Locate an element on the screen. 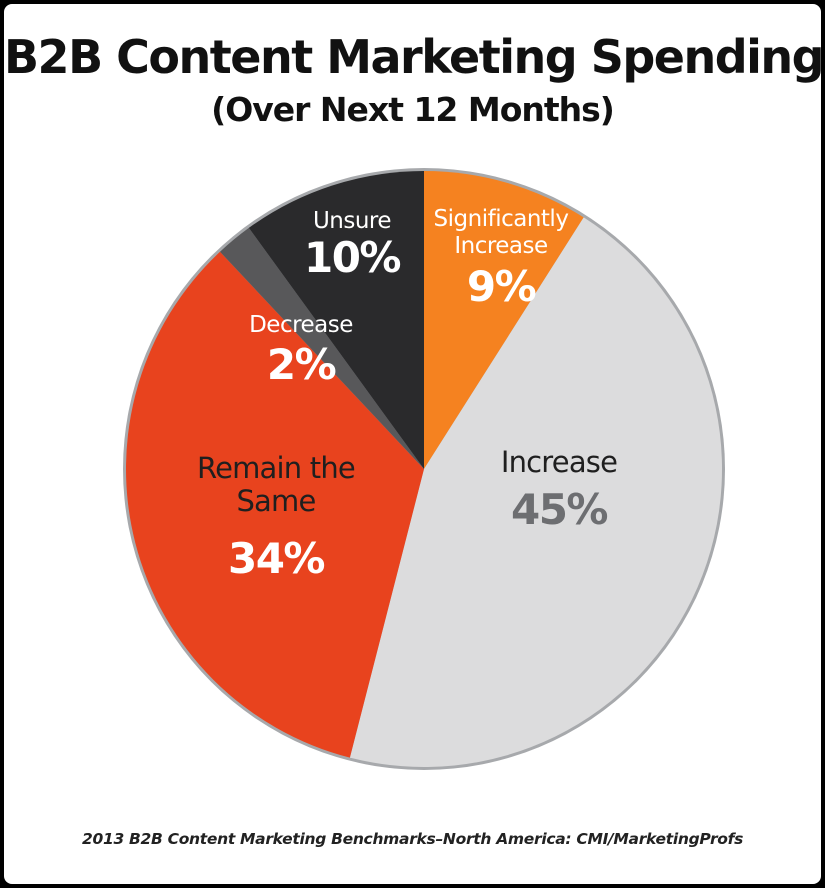 The image size is (825, 888). chart-subtitle: (Over Next 12 Months) is located at coordinates (413, 109).